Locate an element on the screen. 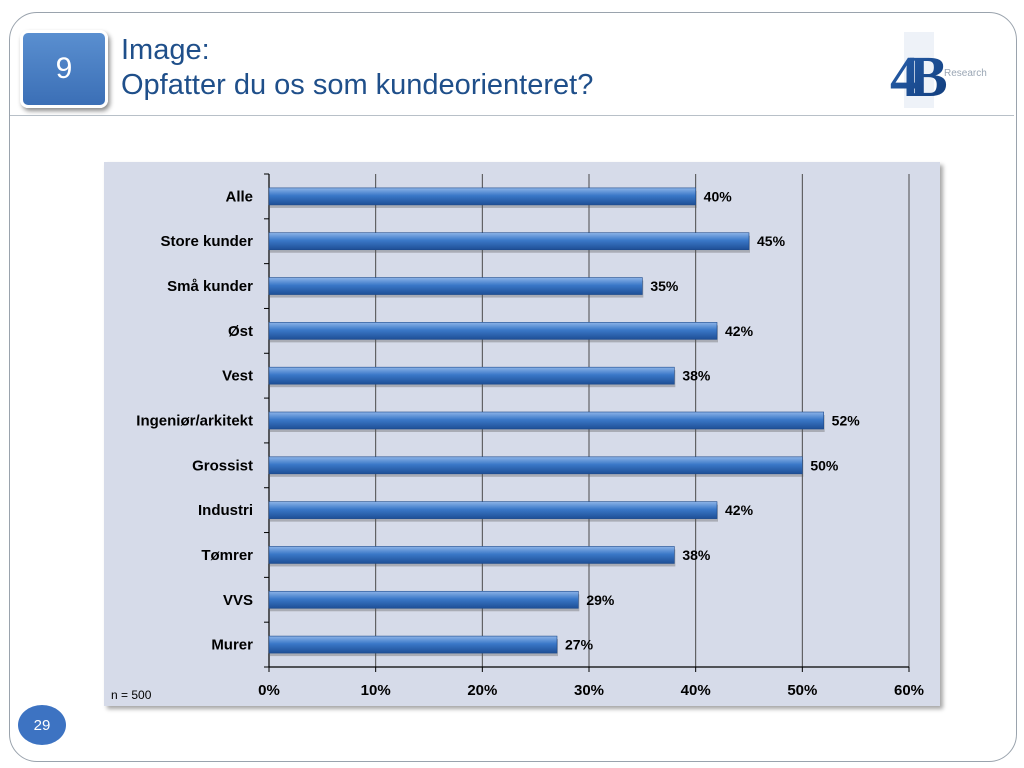  page-number: 29 is located at coordinates (42, 725).